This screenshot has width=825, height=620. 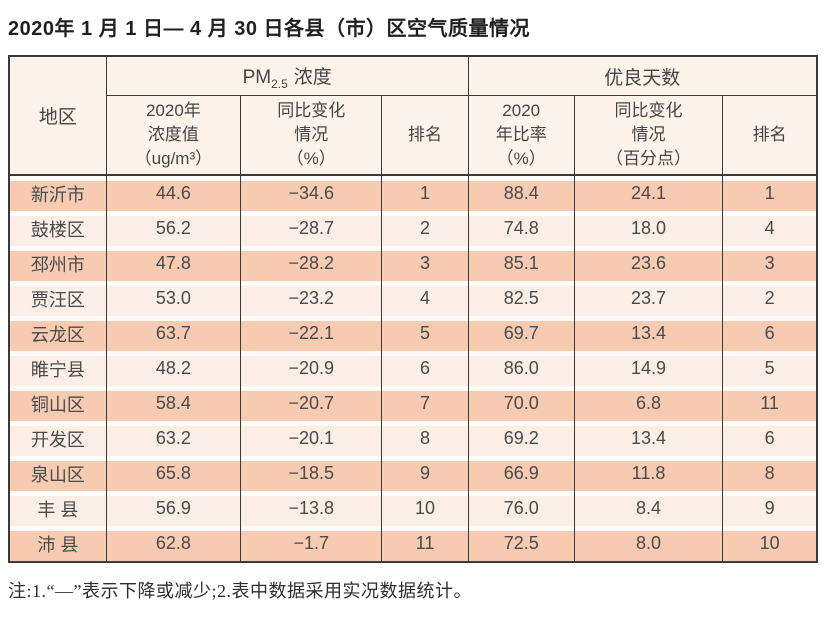 I want to click on header-good-change: 同比变化 情况 （百分点）, so click(x=648, y=135).